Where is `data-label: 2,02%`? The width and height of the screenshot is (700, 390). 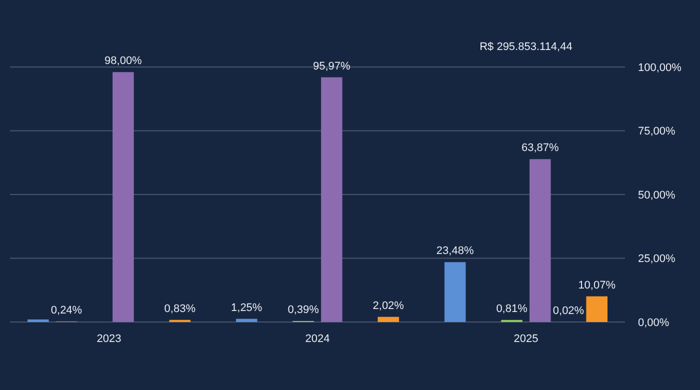
data-label: 2,02% is located at coordinates (388, 306).